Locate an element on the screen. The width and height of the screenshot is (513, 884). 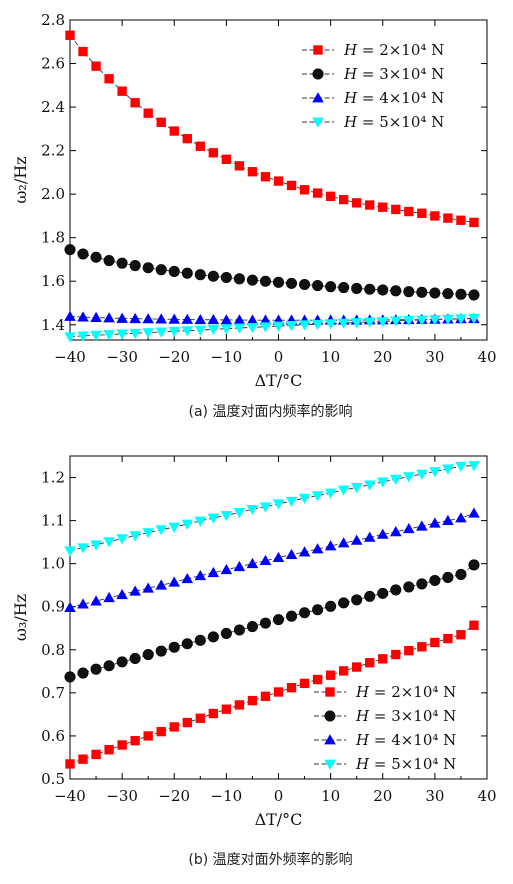
y-tick-label: 2.4 is located at coordinates (53, 107).